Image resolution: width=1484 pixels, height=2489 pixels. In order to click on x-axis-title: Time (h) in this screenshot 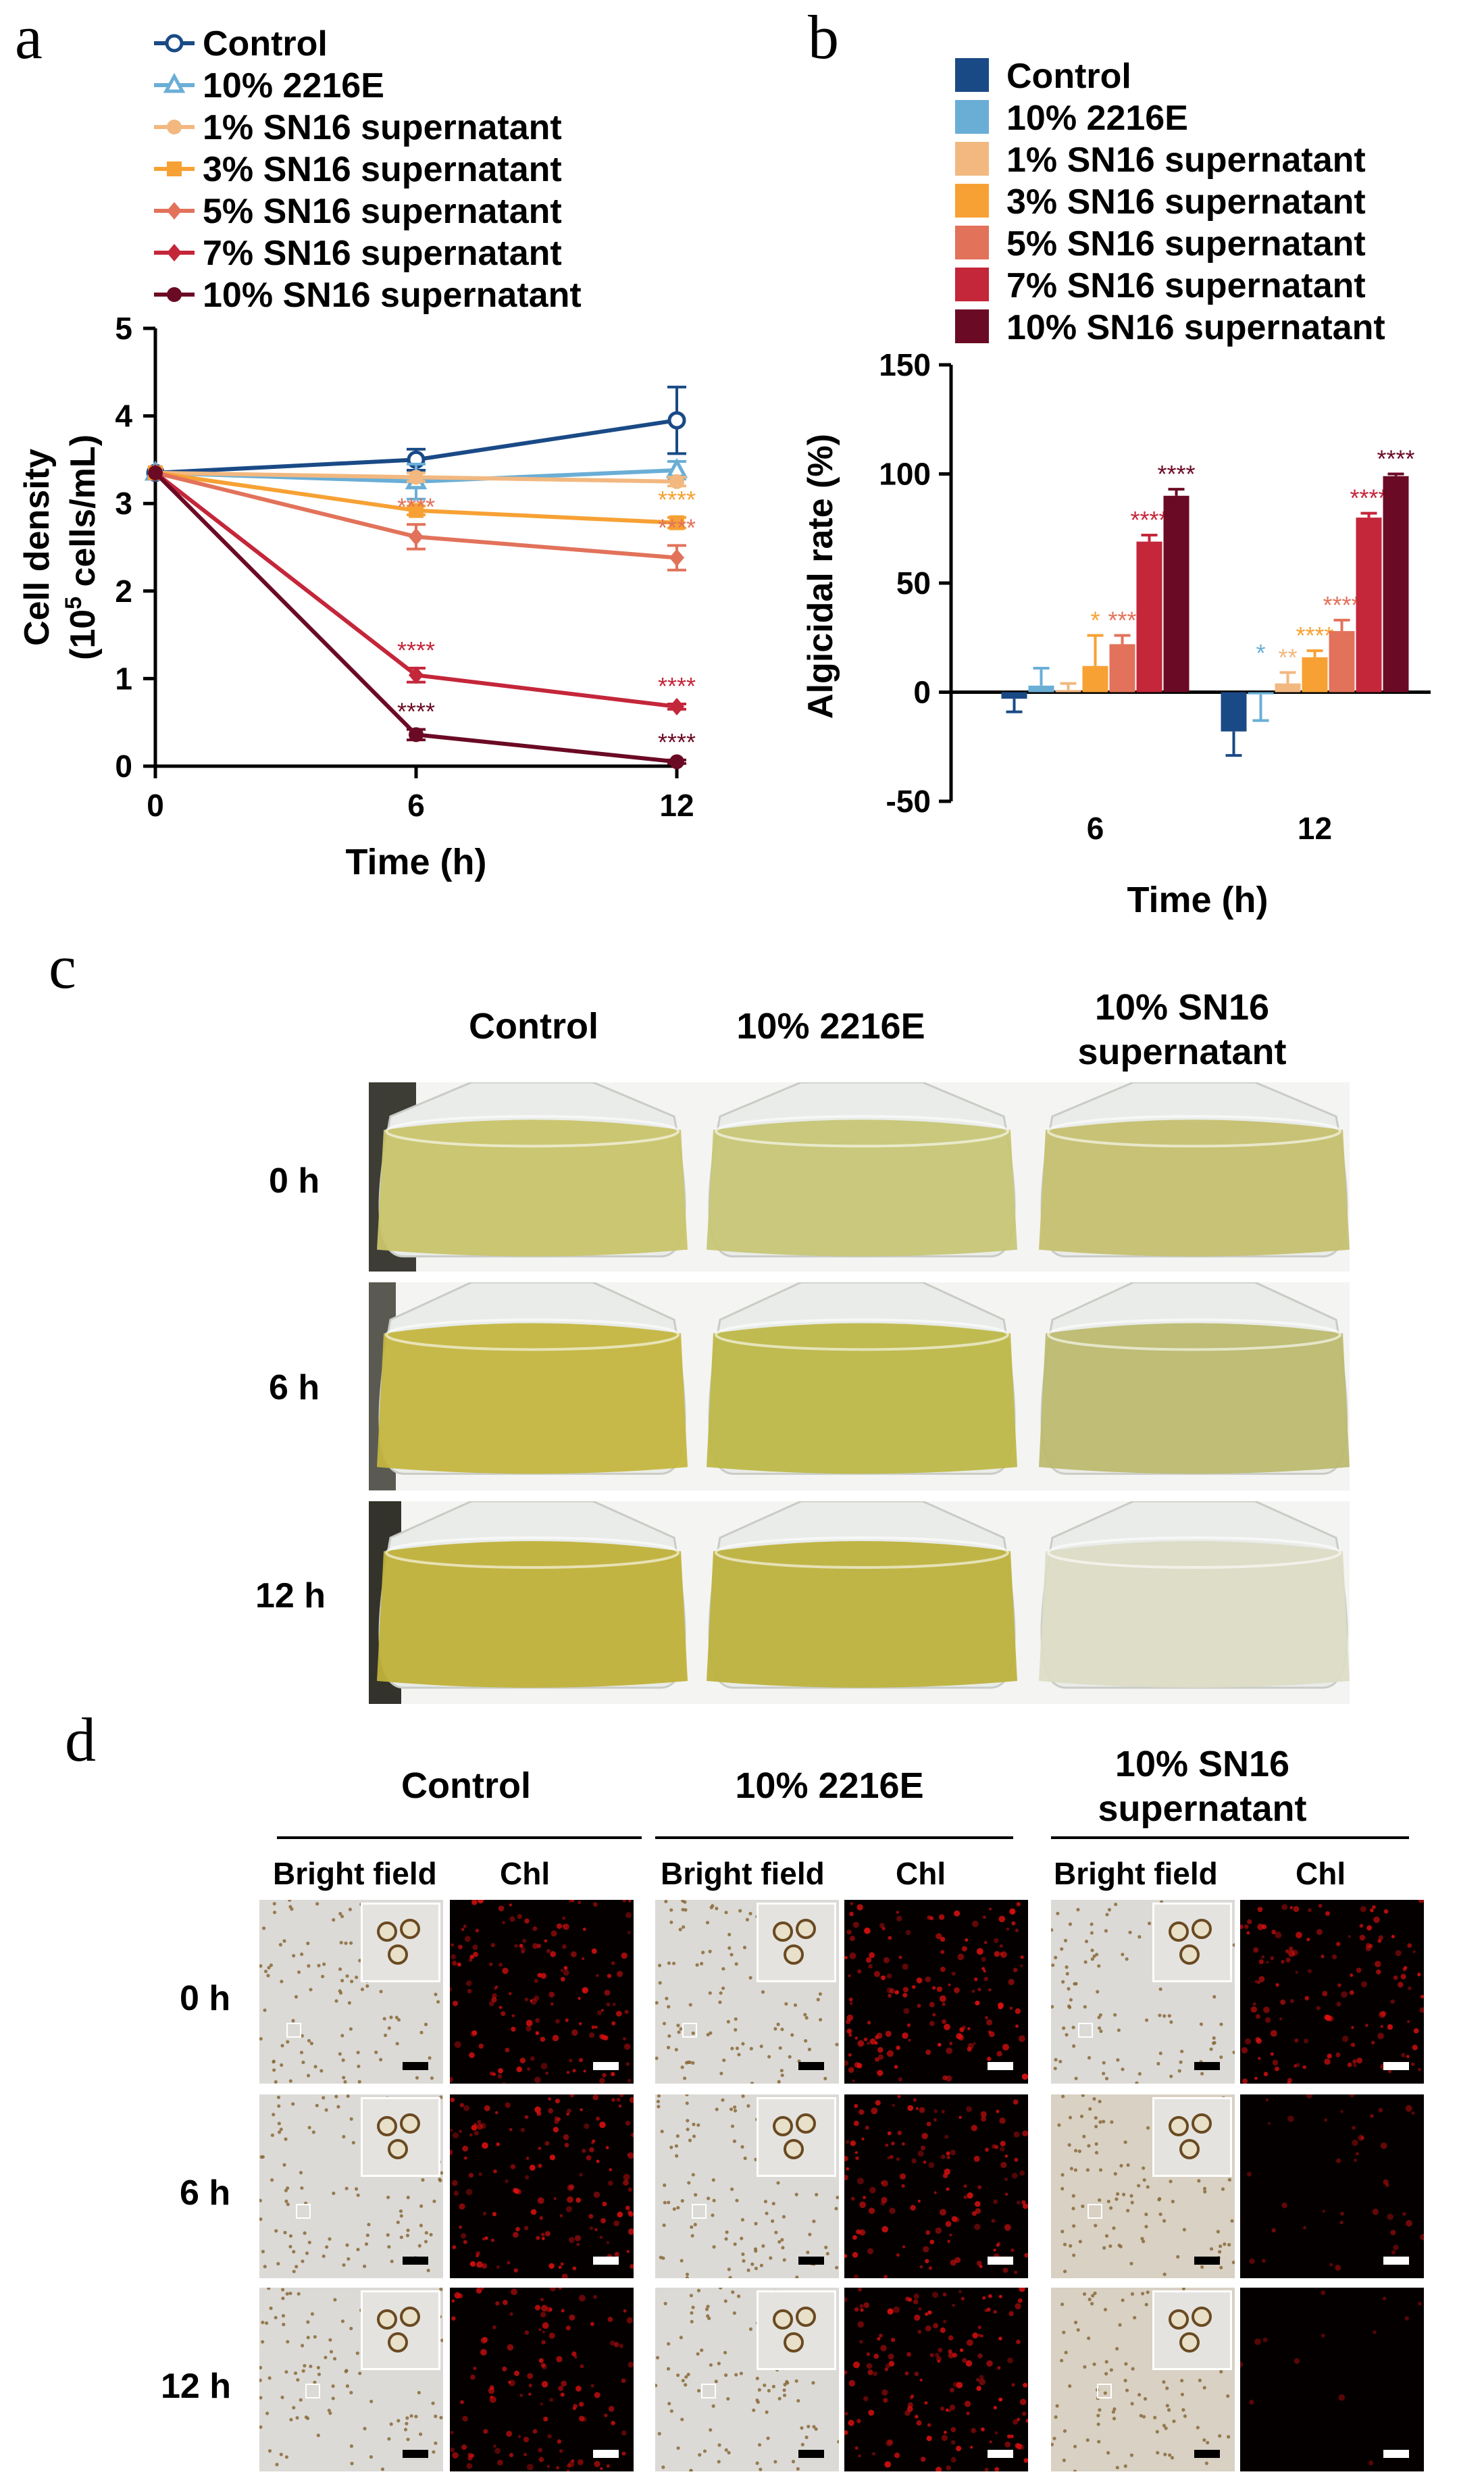, I will do `click(415, 862)`.